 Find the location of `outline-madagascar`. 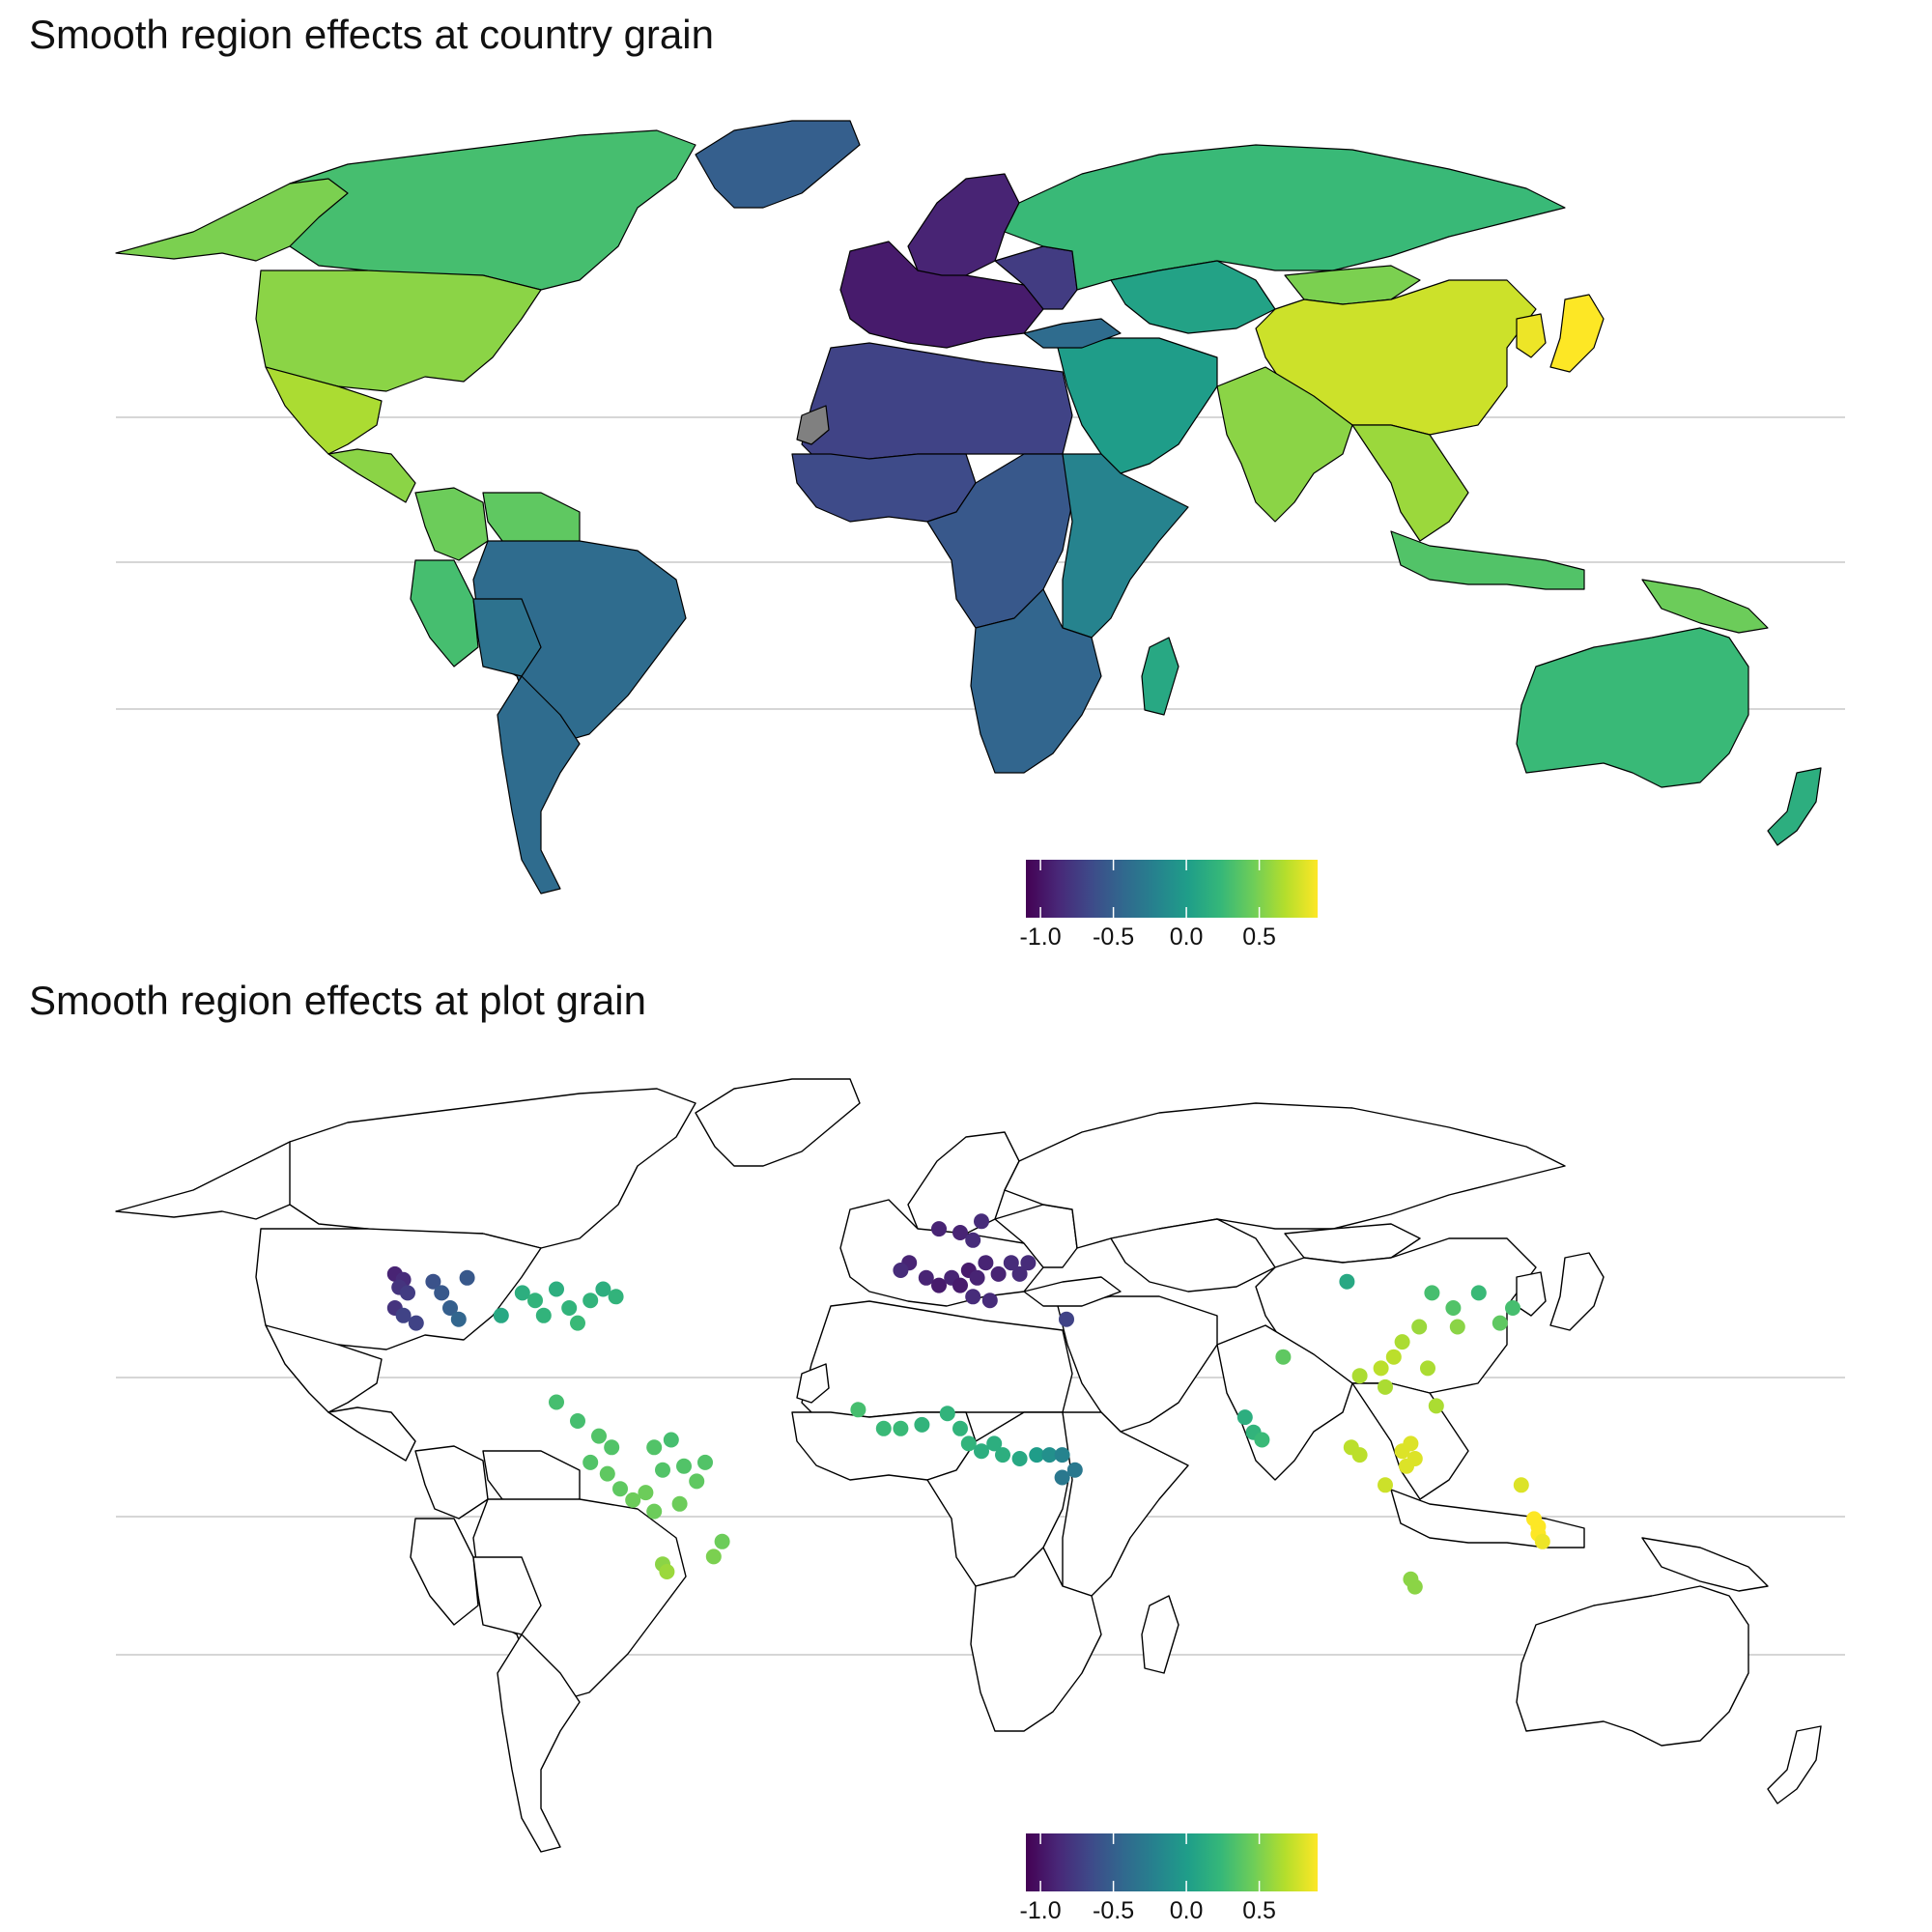

outline-madagascar is located at coordinates (1160, 1634).